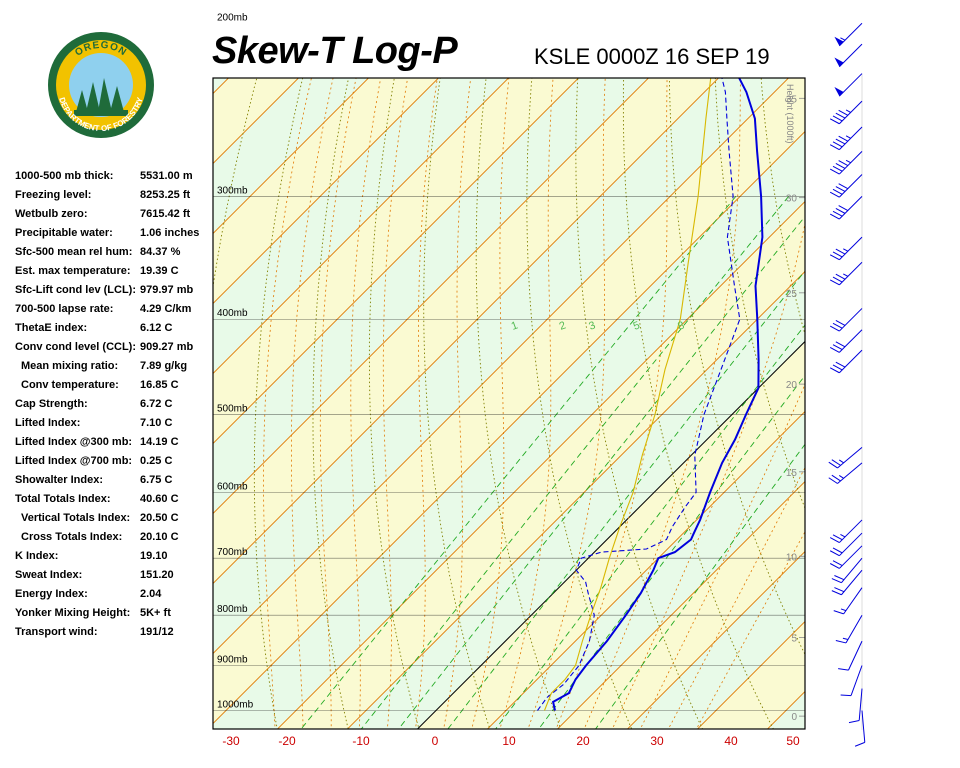 This screenshot has height=768, width=960. What do you see at coordinates (592, 325) in the screenshot?
I see `mixing-ratio-label: 3` at bounding box center [592, 325].